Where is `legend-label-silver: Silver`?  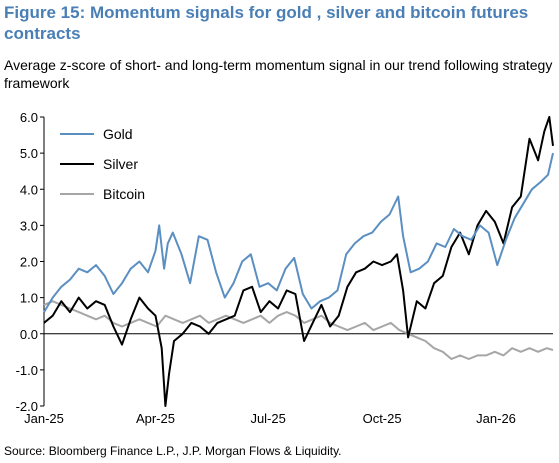
legend-label-silver: Silver is located at coordinates (120, 164).